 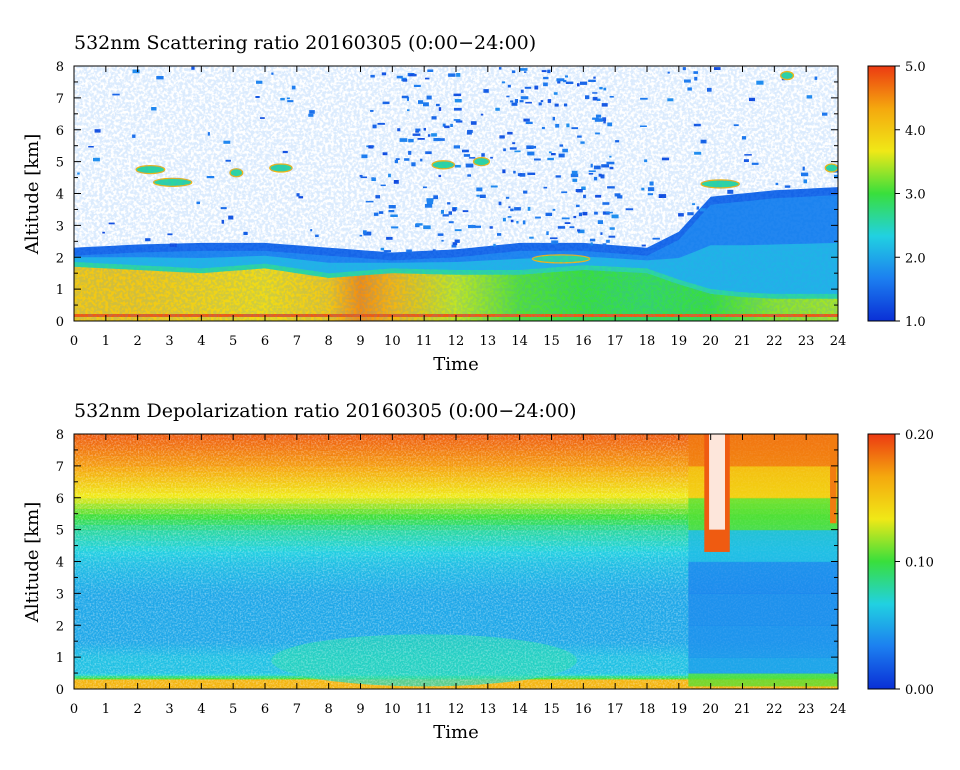 I want to click on scattering-x-tick-label: 18, so click(x=647, y=341).